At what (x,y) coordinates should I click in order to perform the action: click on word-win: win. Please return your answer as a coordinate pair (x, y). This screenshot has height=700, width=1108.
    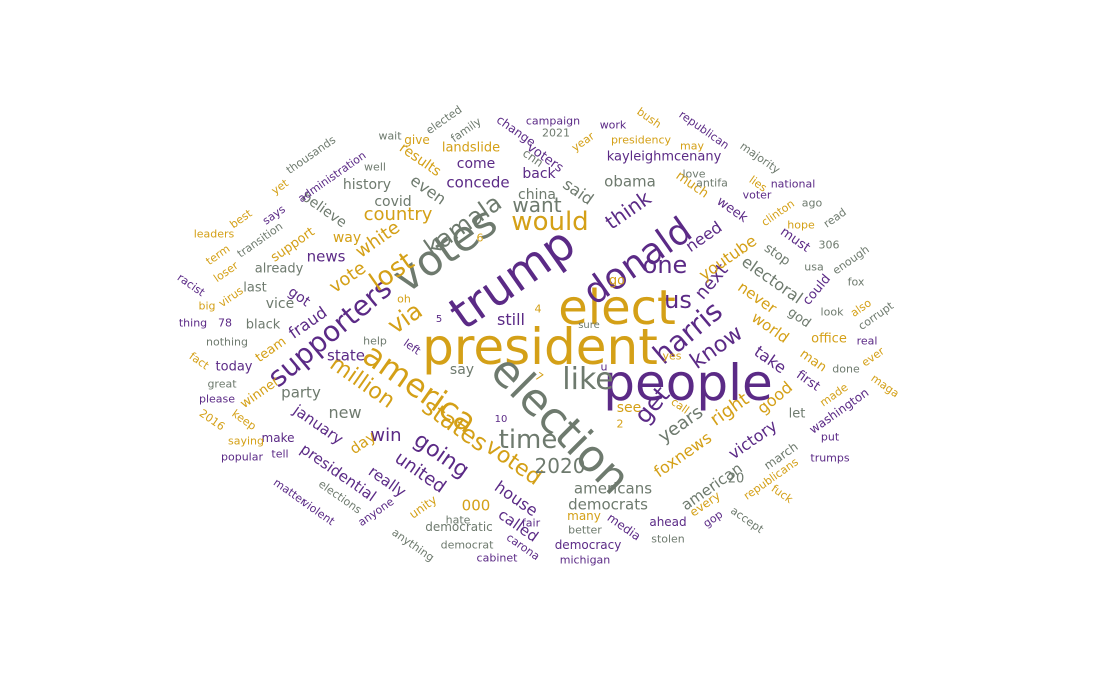
    Looking at the image, I should click on (386, 435).